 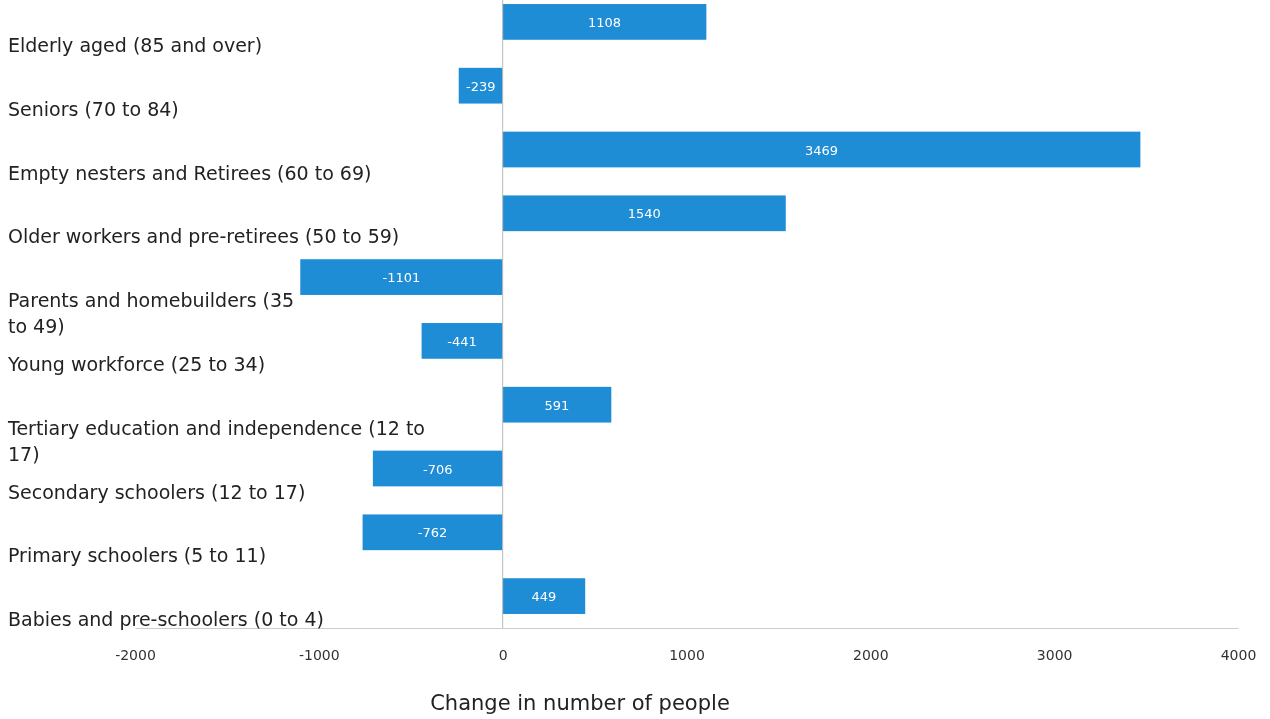 I want to click on y-tick-label: Older workers and pre-retirees (50 to 59), so click(x=204, y=236).